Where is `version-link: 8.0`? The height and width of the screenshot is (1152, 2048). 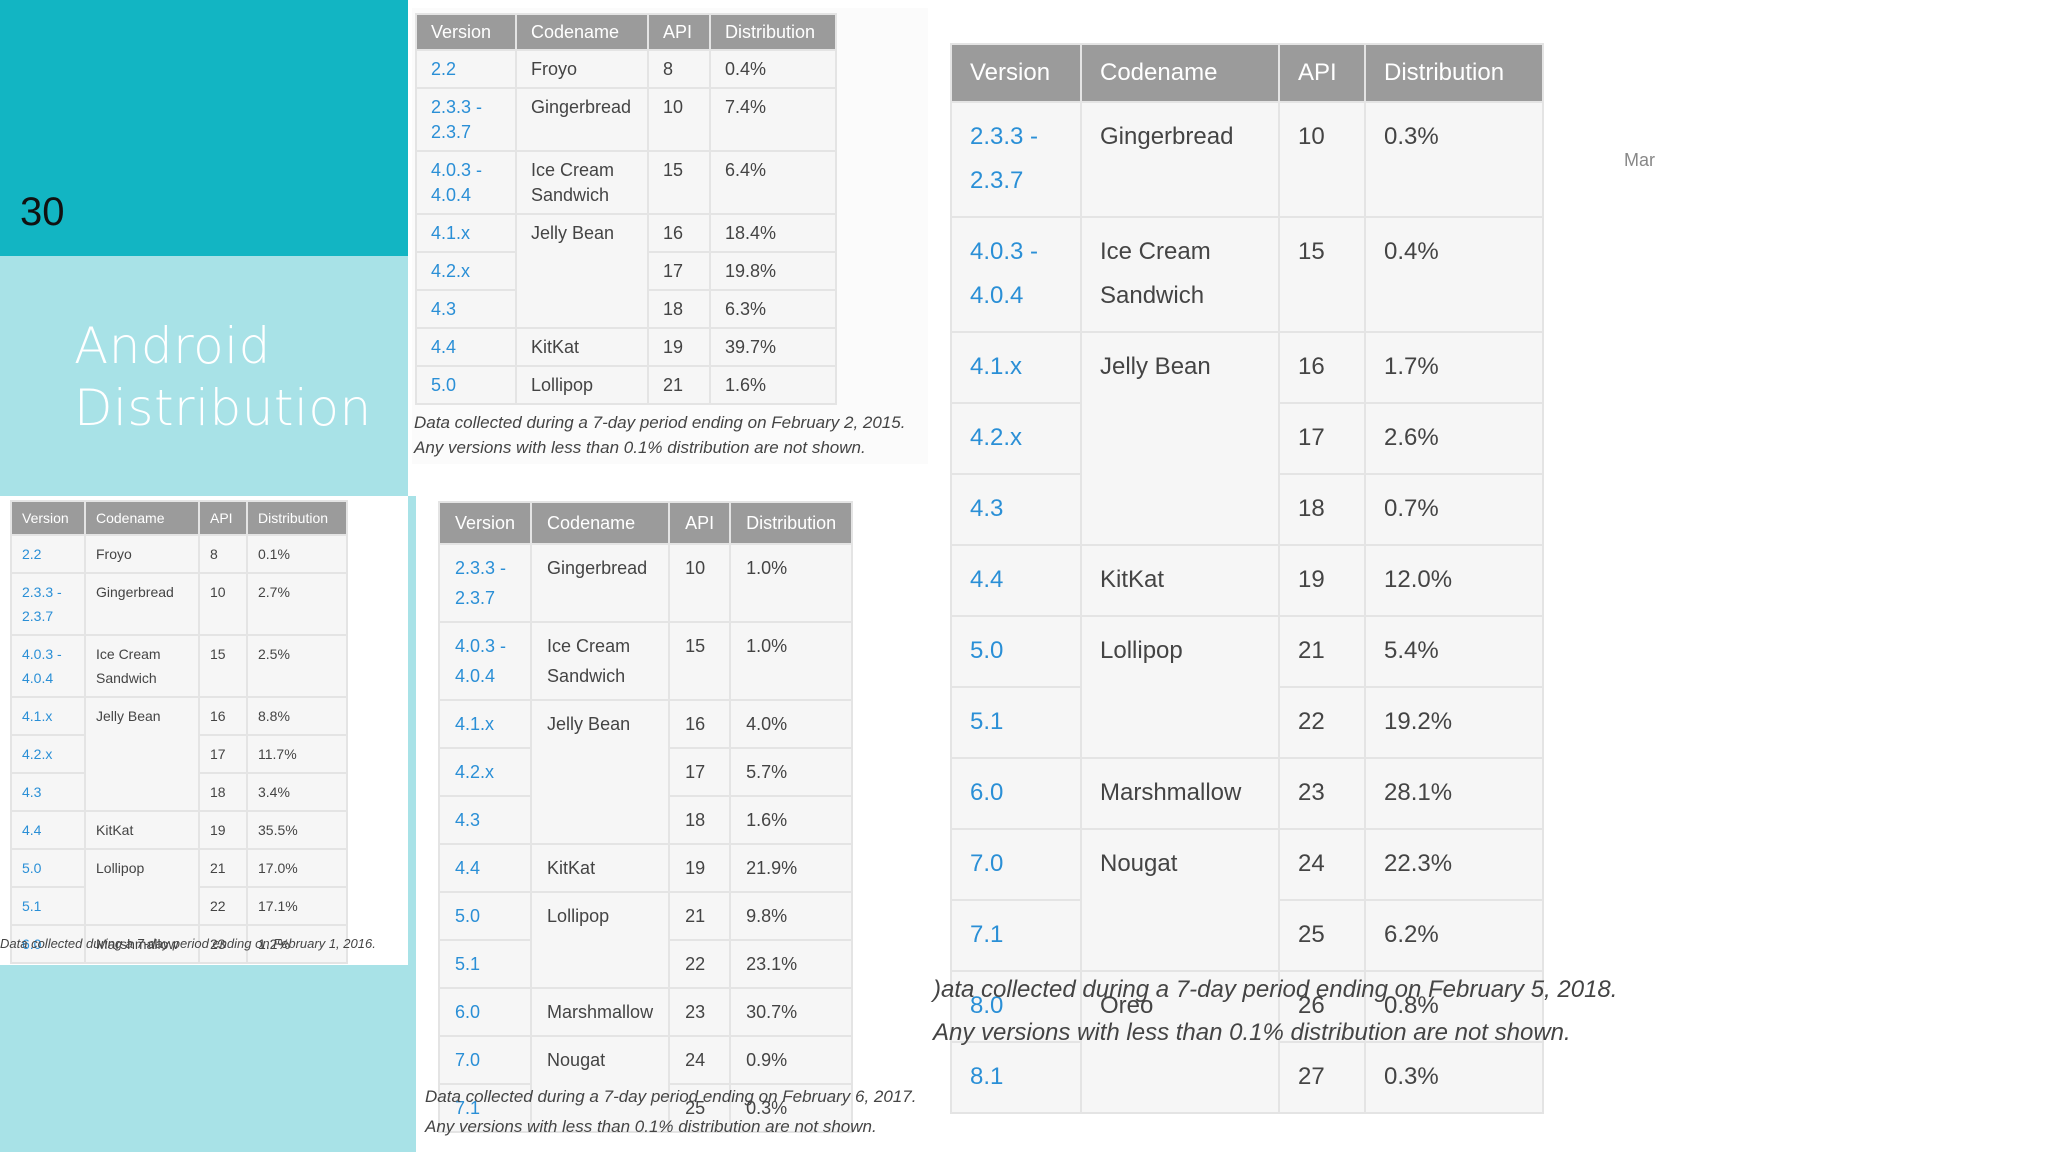 version-link: 8.0 is located at coordinates (1016, 1006).